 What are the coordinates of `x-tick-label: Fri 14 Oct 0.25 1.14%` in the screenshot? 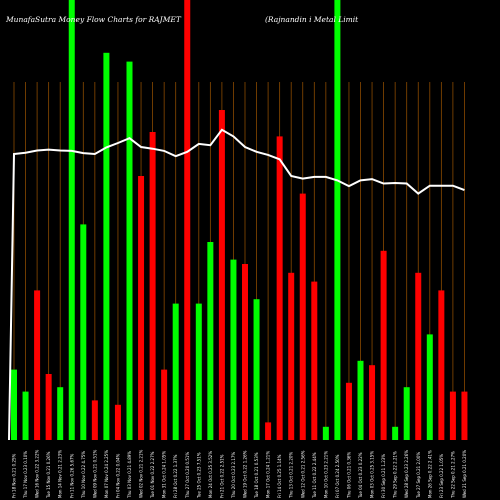 It's located at (279, 476).